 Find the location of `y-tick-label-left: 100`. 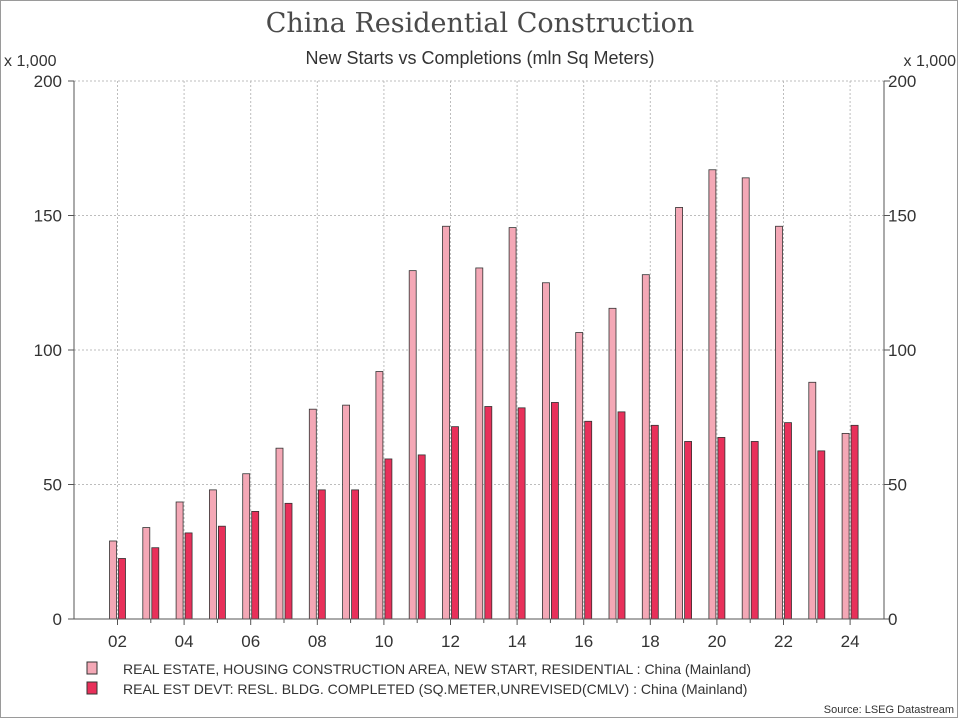

y-tick-label-left: 100 is located at coordinates (48, 350).